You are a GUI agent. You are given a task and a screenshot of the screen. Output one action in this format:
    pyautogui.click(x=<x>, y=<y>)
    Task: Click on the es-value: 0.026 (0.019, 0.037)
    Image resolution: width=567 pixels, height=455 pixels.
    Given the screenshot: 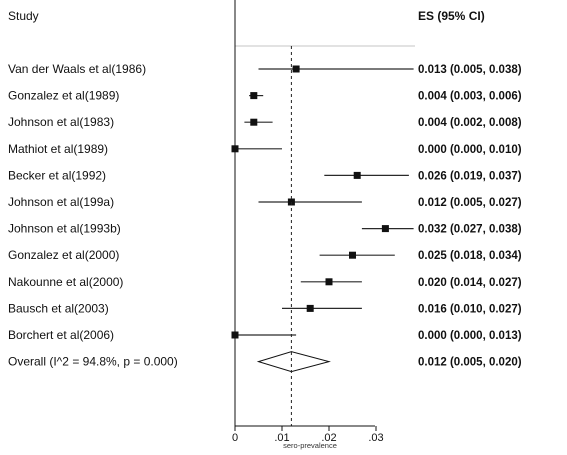 What is the action you would take?
    pyautogui.click(x=470, y=176)
    